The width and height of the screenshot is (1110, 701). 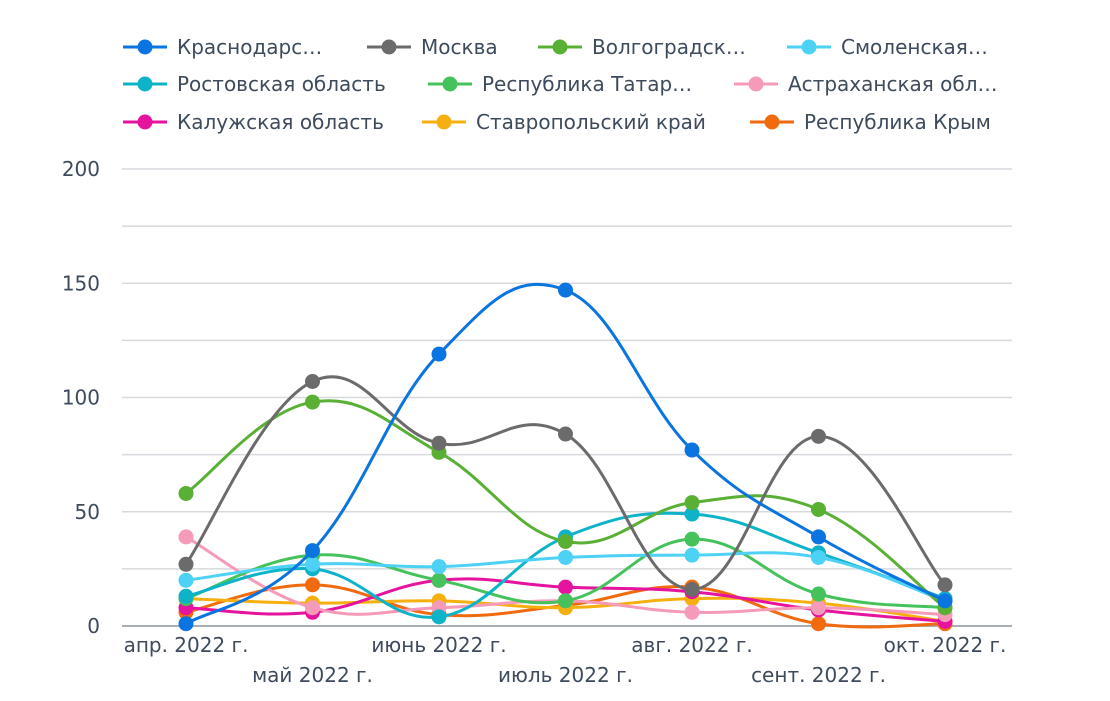 I want to click on legend-label: Москва, so click(x=459, y=47).